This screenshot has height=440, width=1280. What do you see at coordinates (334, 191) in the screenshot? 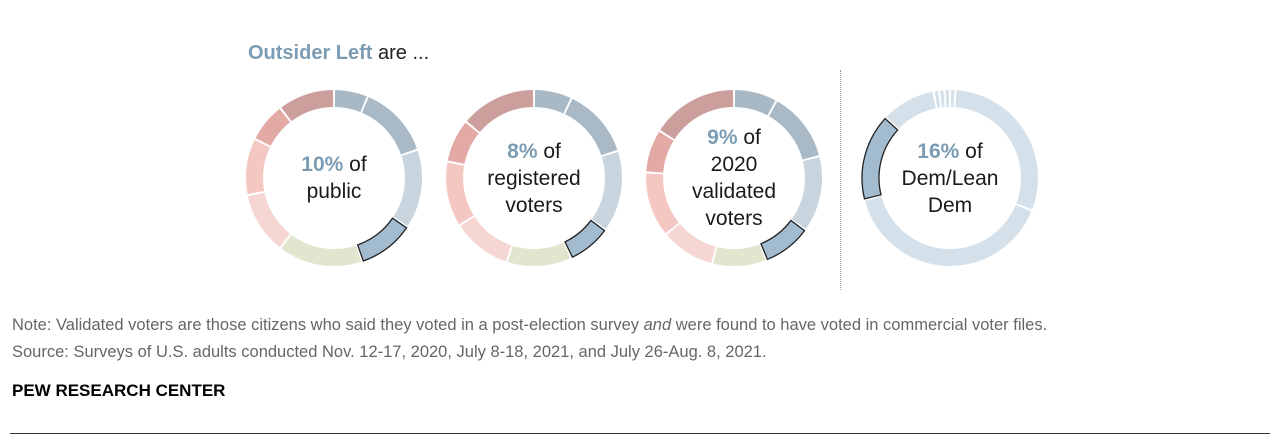
I see `donut-label-line-2: public` at bounding box center [334, 191].